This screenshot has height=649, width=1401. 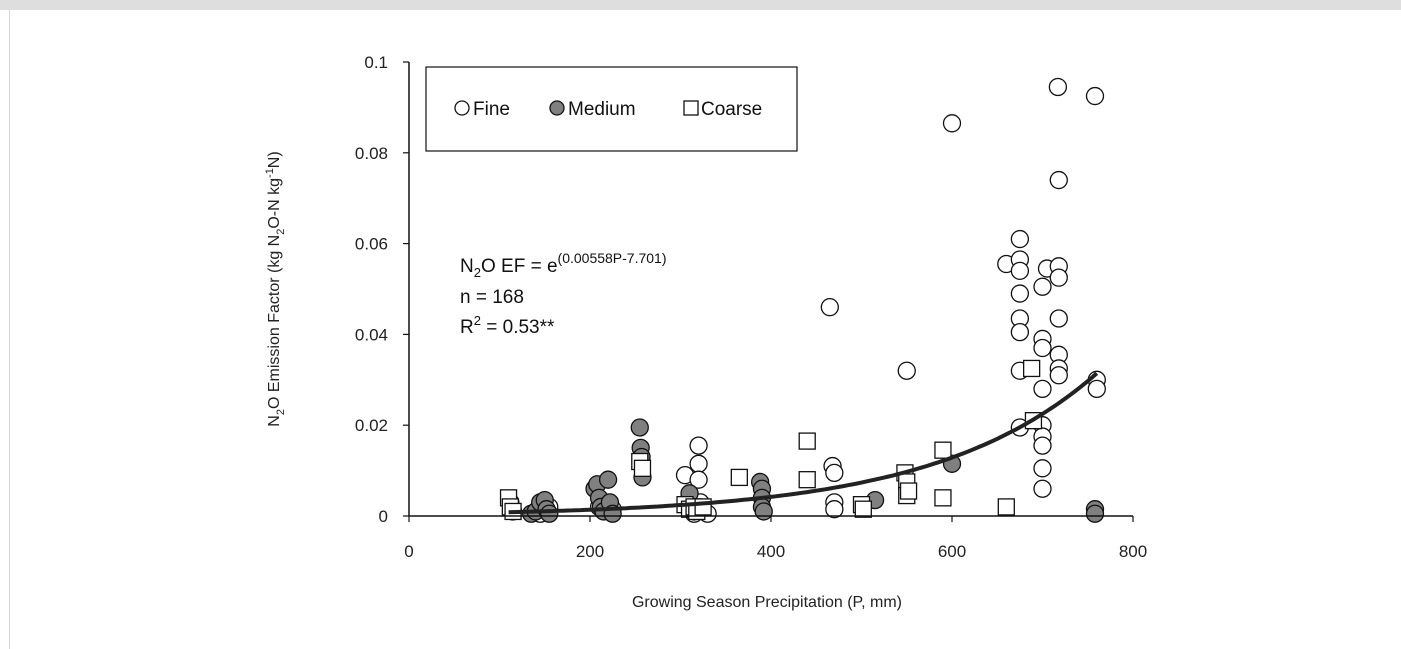 What do you see at coordinates (492, 297) in the screenshot?
I see `sample-size-label: n = 168` at bounding box center [492, 297].